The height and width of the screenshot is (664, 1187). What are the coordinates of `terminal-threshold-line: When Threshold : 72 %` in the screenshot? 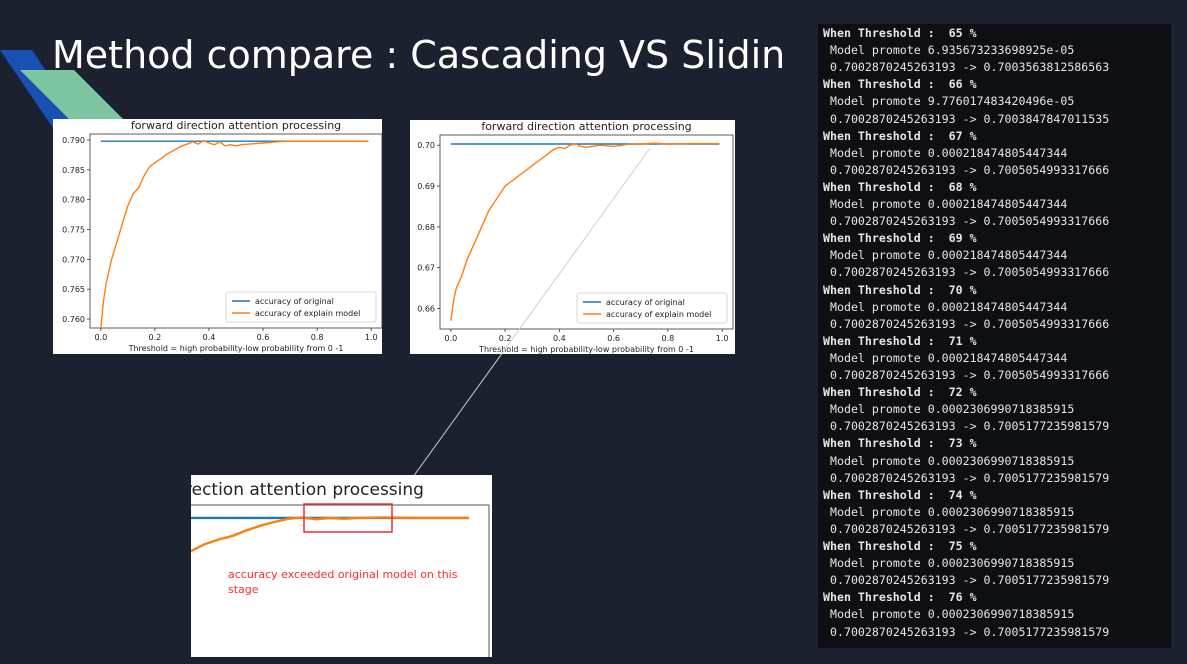 It's located at (900, 392).